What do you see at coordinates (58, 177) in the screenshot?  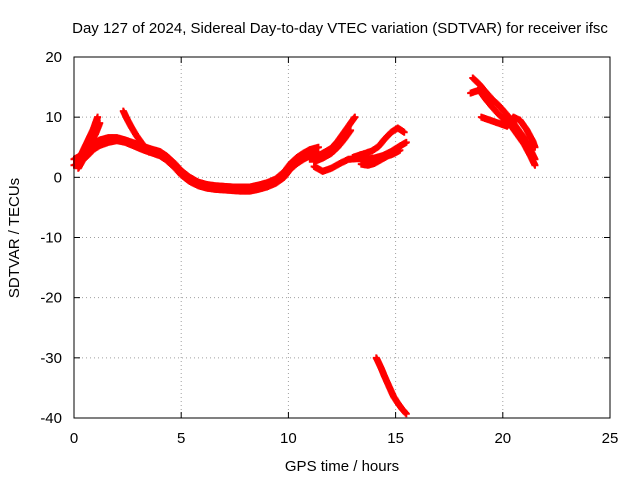 I see `y-tick-label: 0` at bounding box center [58, 177].